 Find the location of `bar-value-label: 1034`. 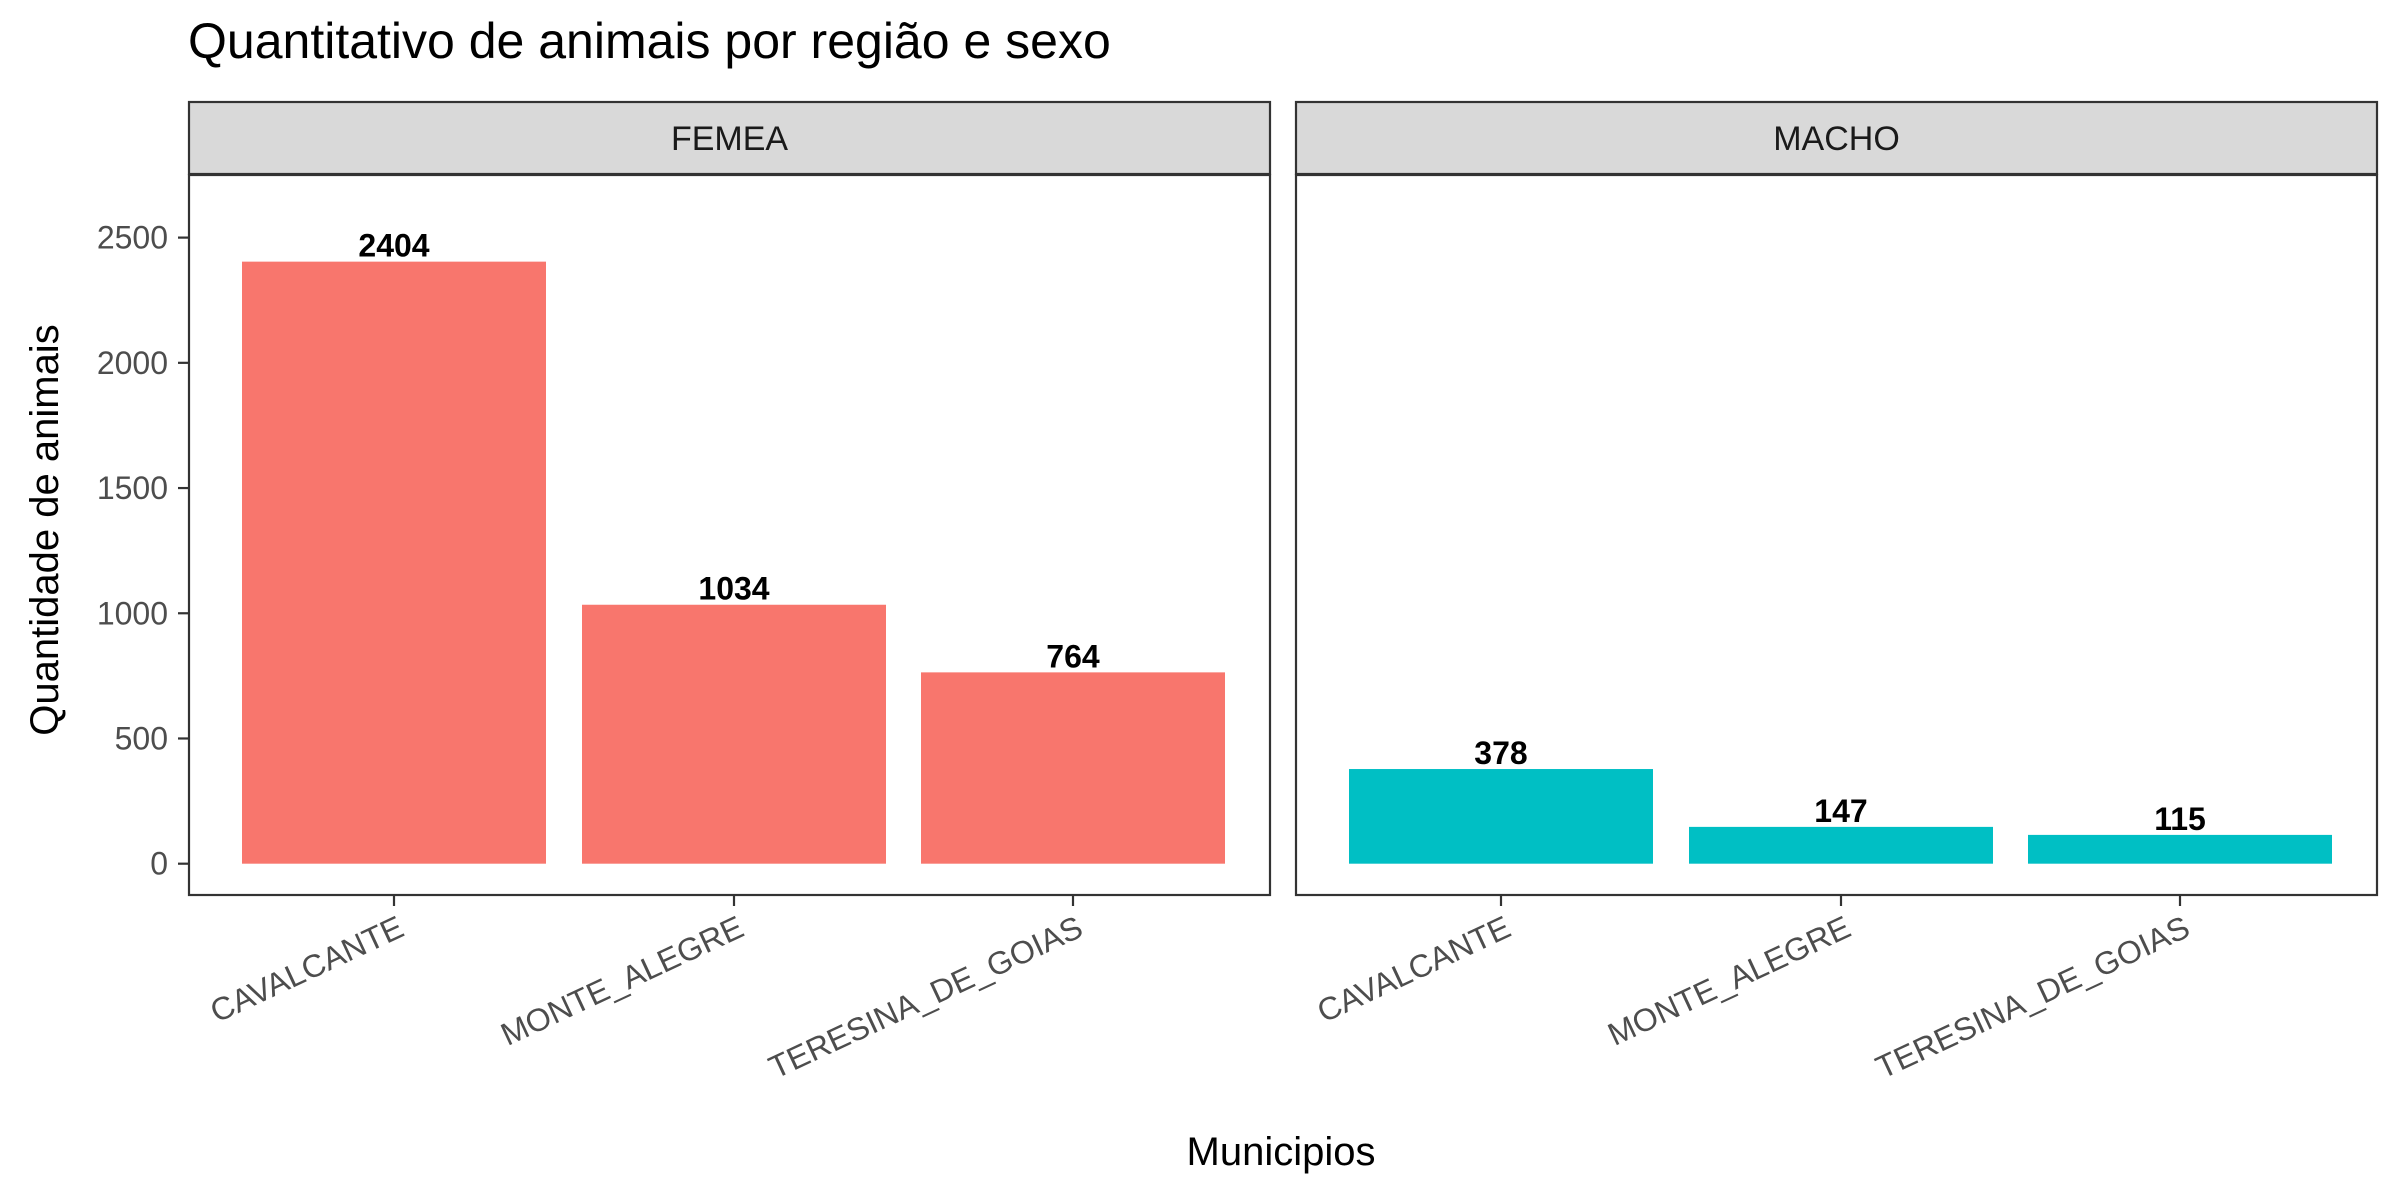

bar-value-label: 1034 is located at coordinates (733, 589).